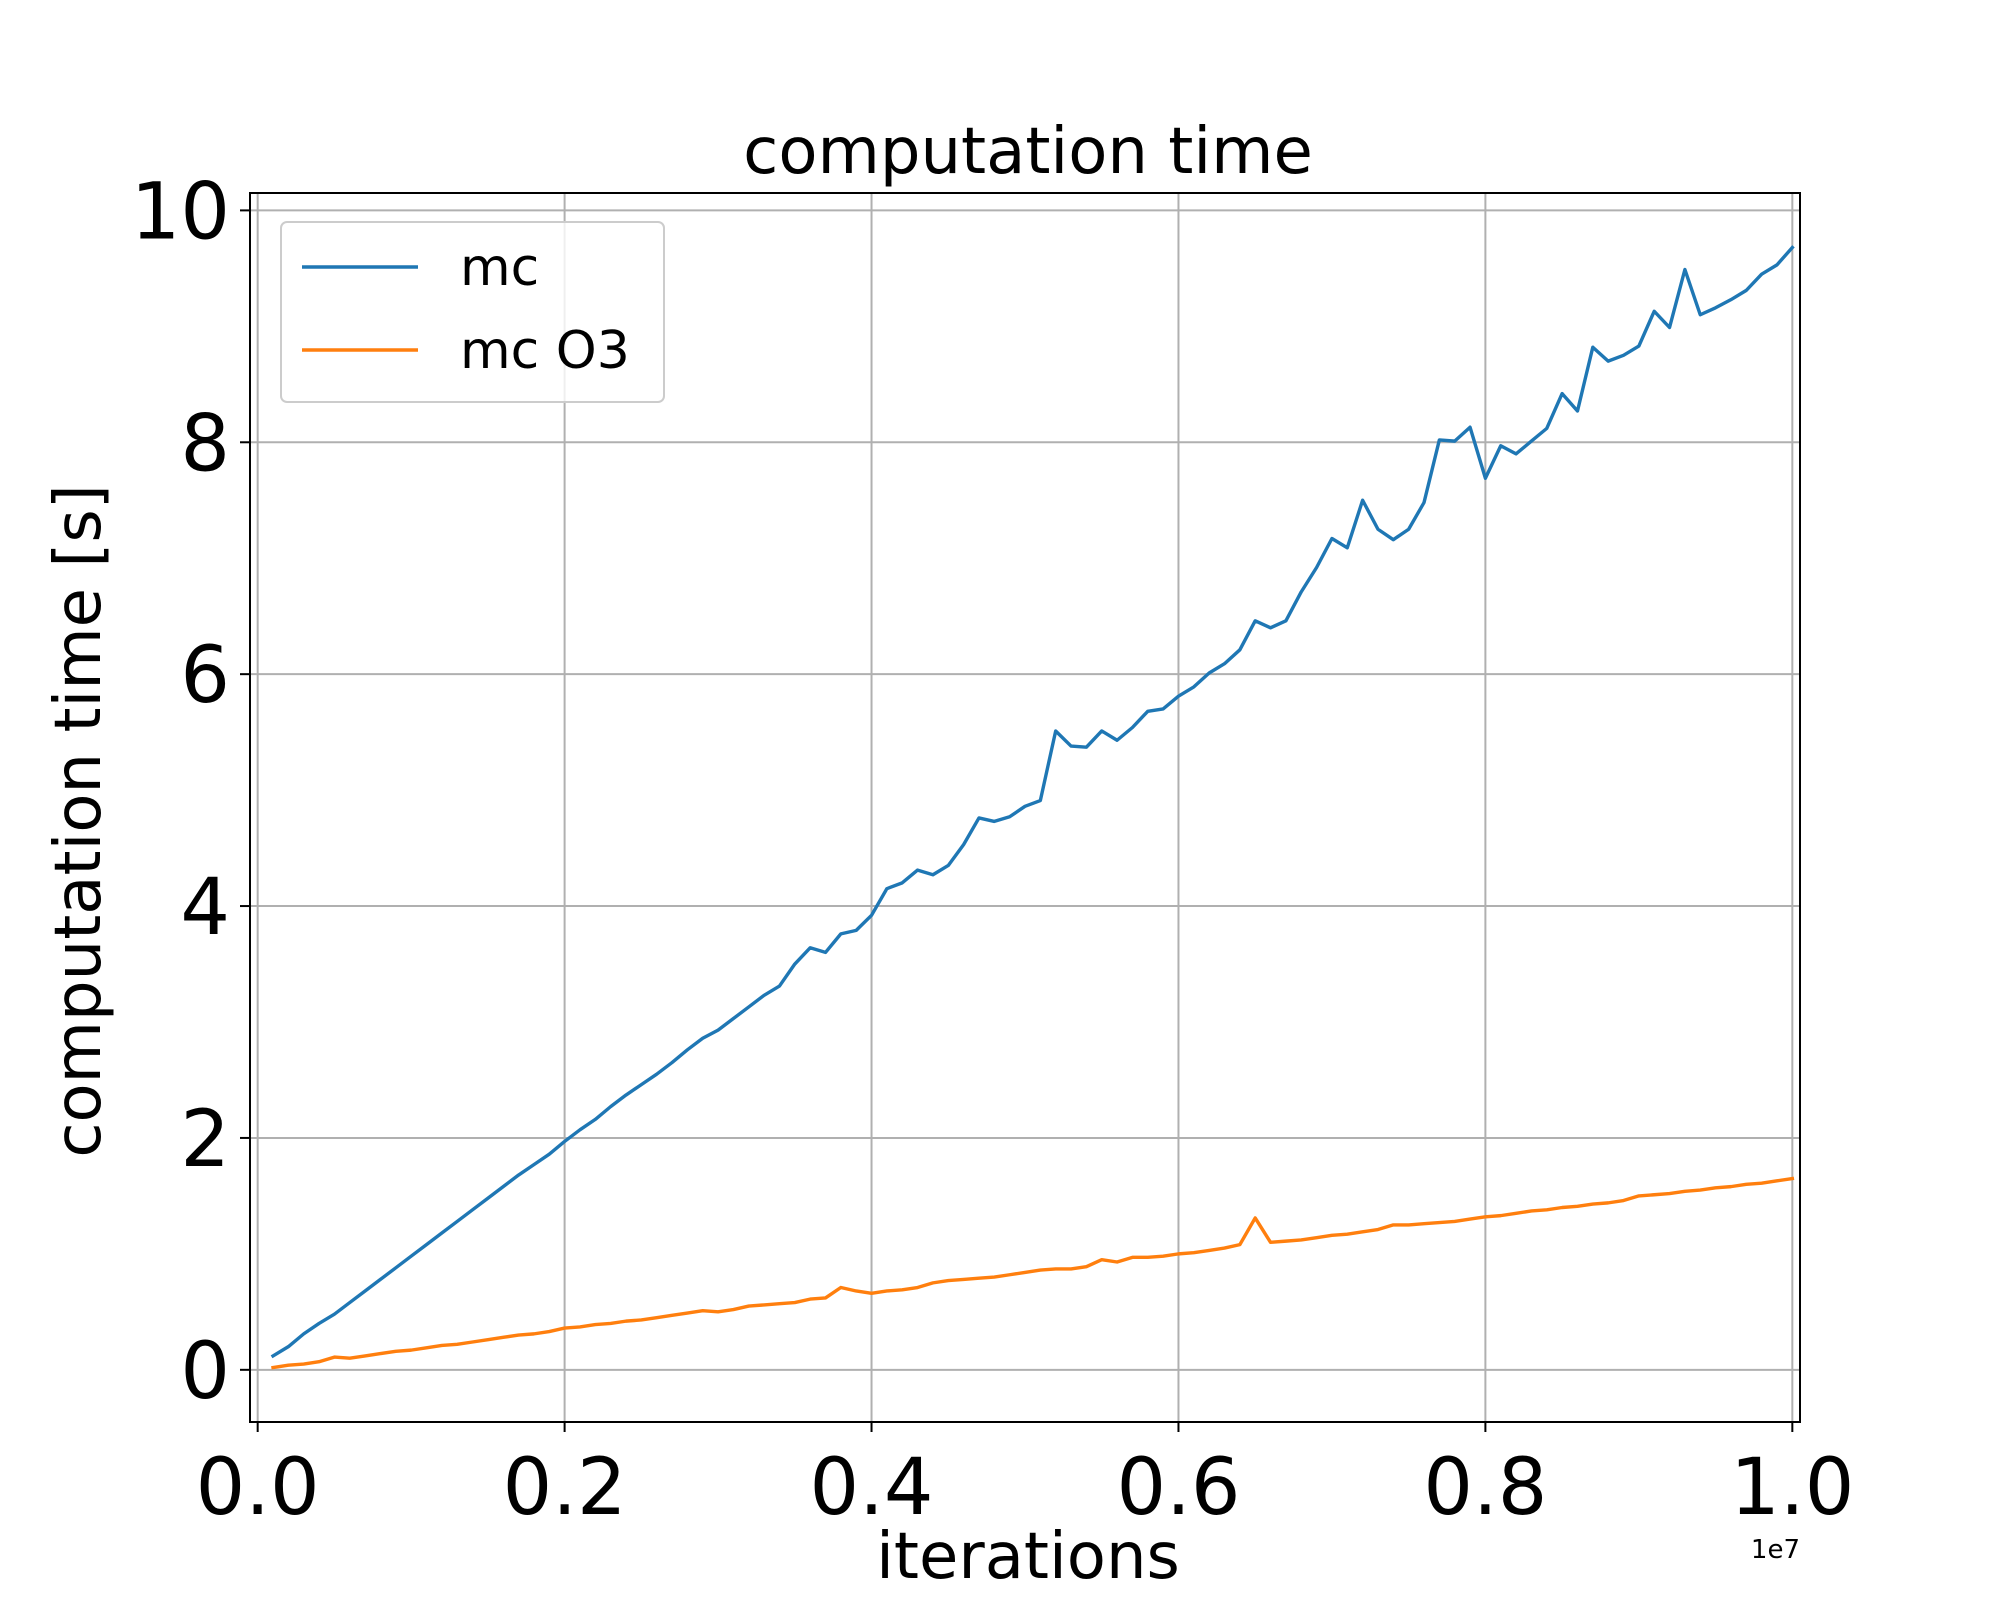  Describe the element at coordinates (545, 351) in the screenshot. I see `legend-label: mc O3` at that location.